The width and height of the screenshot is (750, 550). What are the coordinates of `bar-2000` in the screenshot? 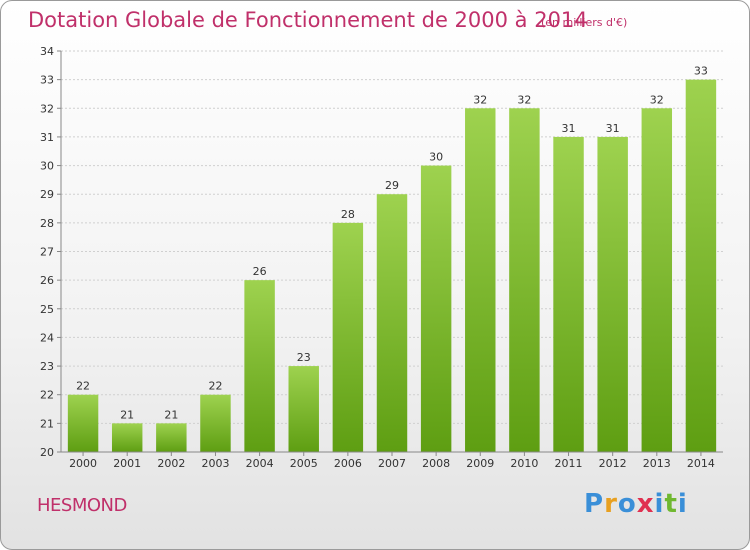 It's located at (83, 423).